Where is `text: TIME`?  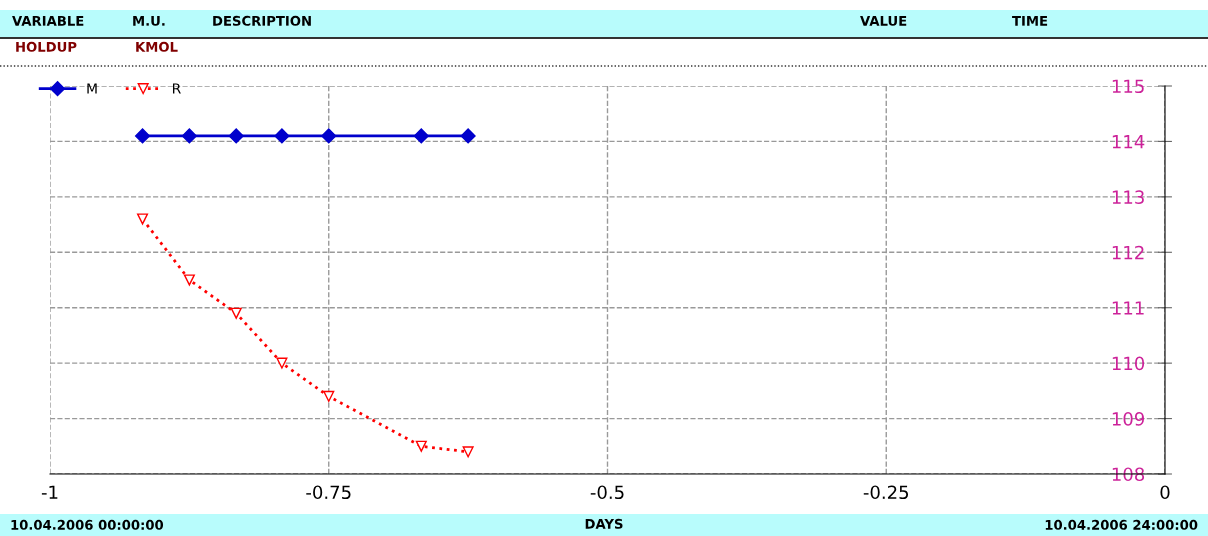 text: TIME is located at coordinates (1030, 21).